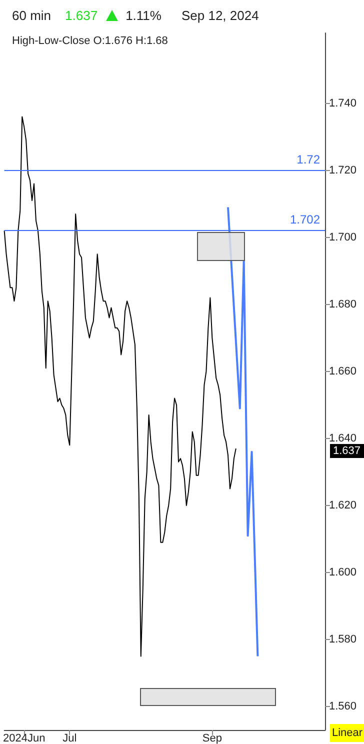 The image size is (364, 744). What do you see at coordinates (343, 371) in the screenshot?
I see `y-tick-label: 1.660` at bounding box center [343, 371].